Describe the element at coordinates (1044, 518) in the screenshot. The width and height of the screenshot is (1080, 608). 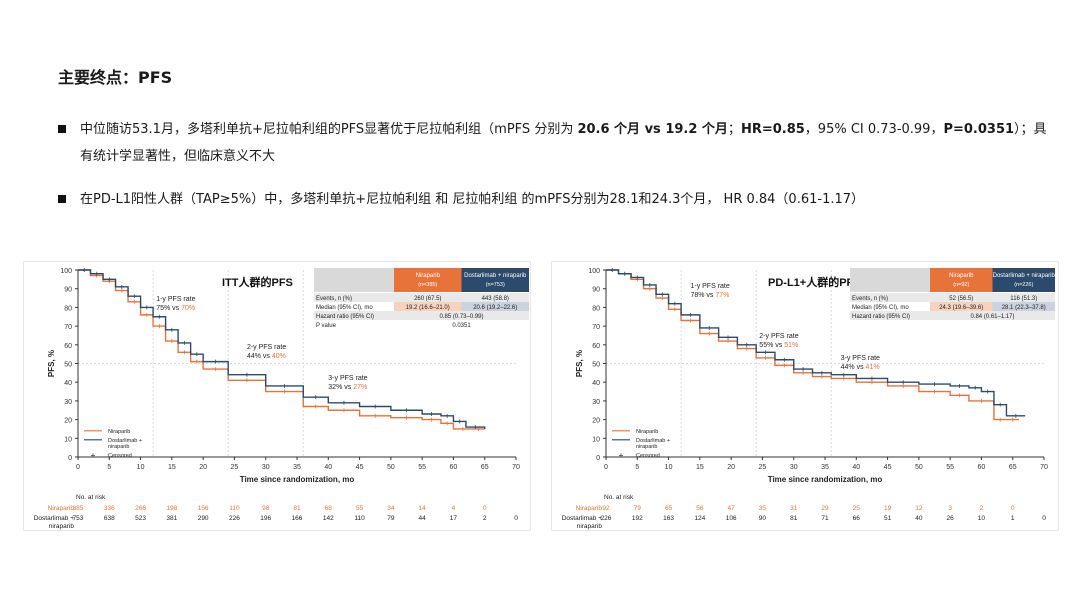
I see `at-risk-value: 0` at that location.